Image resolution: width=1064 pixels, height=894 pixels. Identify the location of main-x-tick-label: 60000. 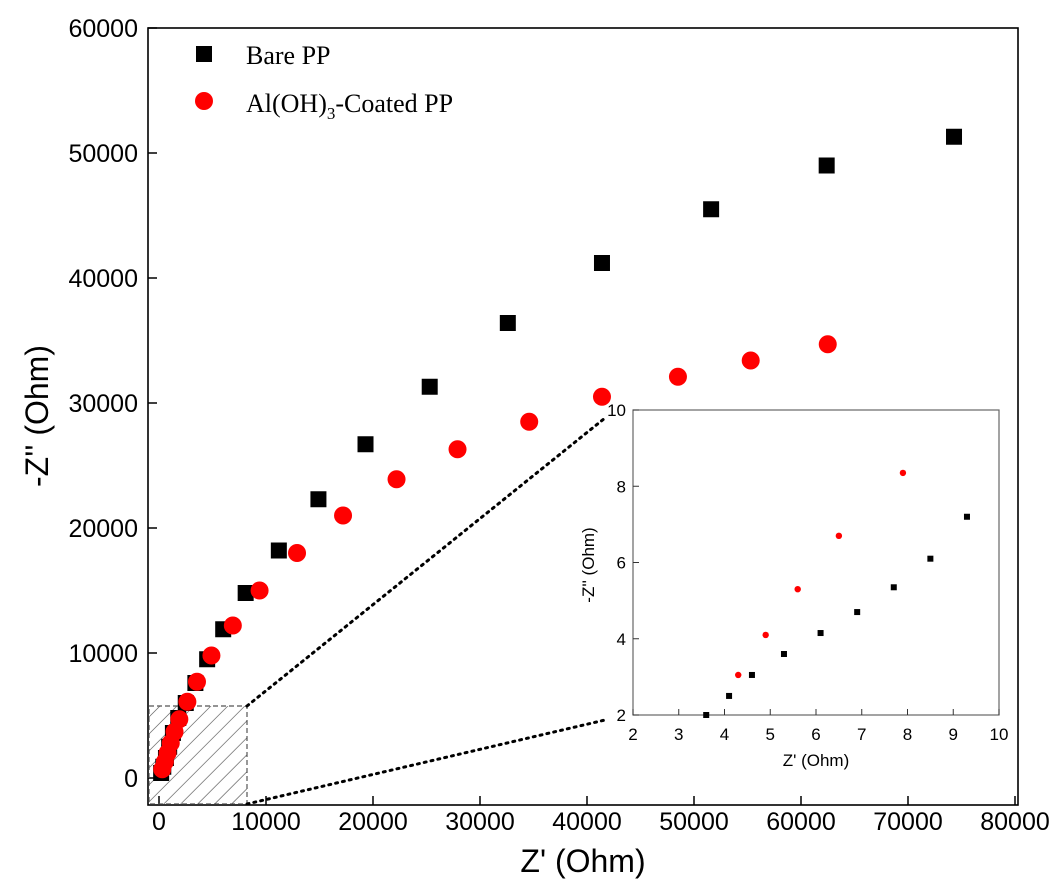
(801, 822).